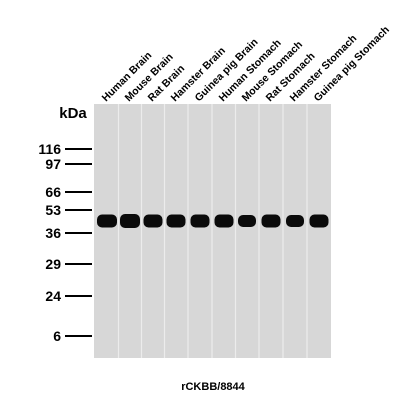  I want to click on marker-label: 97, so click(53, 164).